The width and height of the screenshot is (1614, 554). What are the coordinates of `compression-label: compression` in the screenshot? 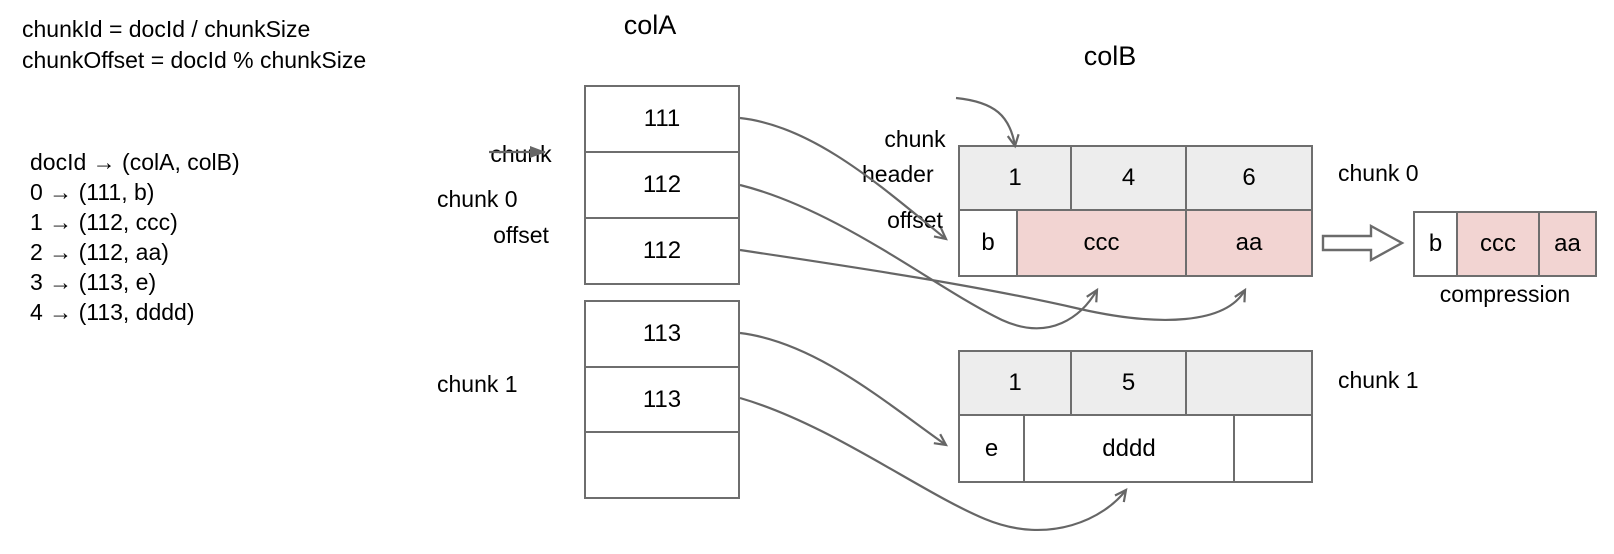 It's located at (1505, 294).